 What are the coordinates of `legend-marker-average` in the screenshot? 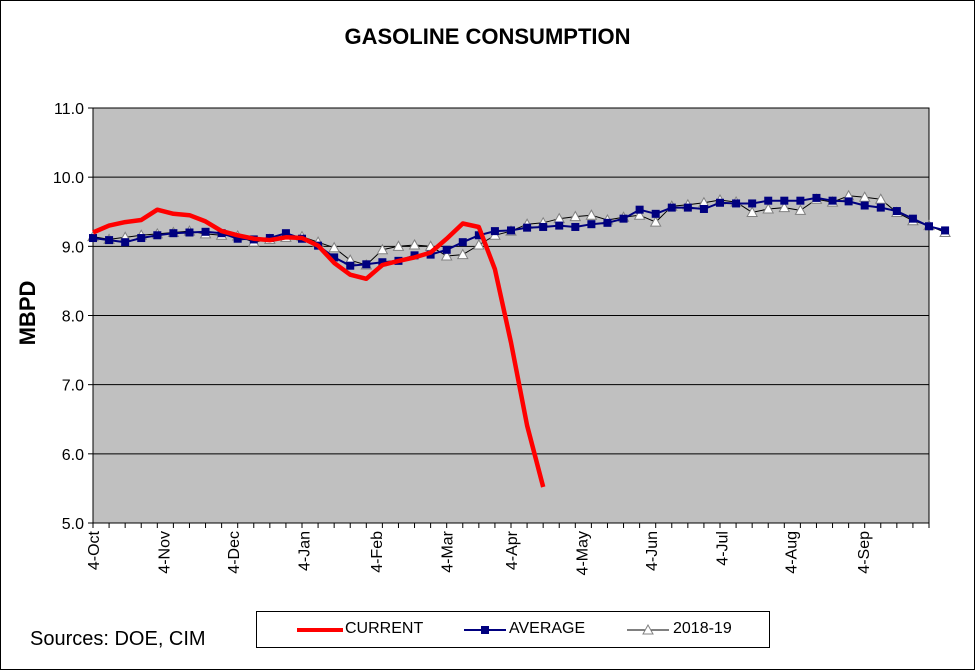 It's located at (485, 630).